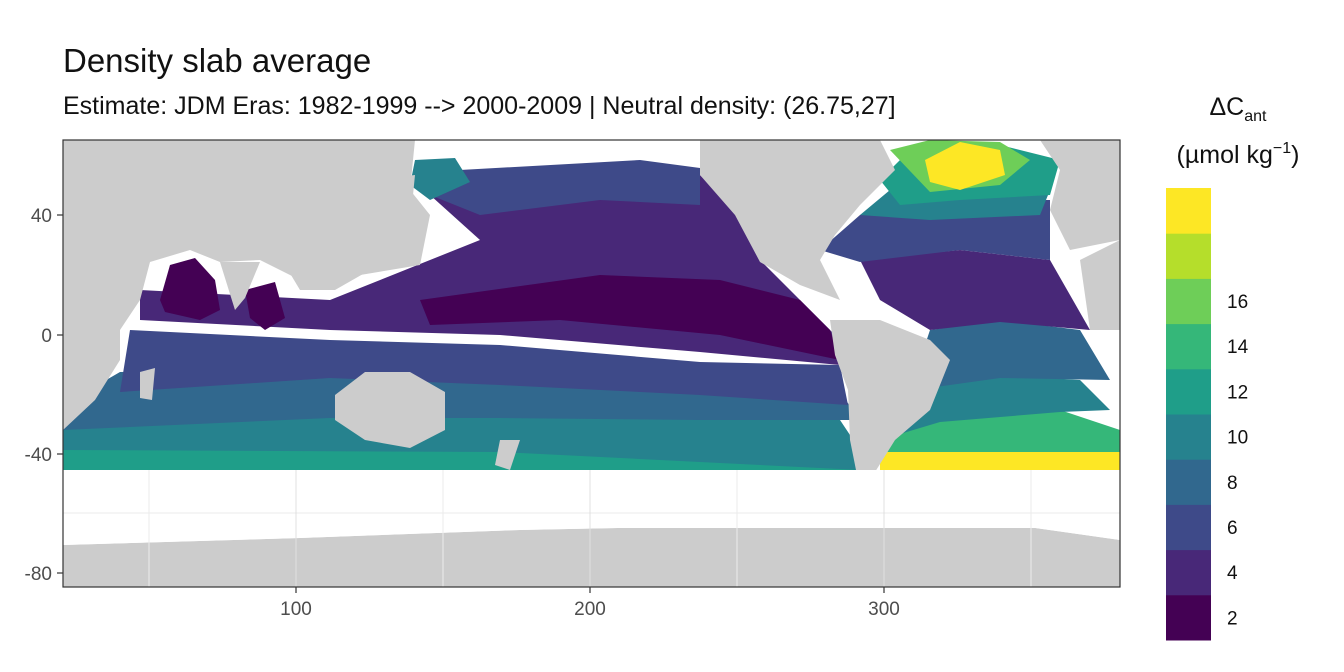 Image resolution: width=1344 pixels, height=672 pixels. Describe the element at coordinates (1237, 438) in the screenshot. I see `legend-tick-label: 10` at that location.